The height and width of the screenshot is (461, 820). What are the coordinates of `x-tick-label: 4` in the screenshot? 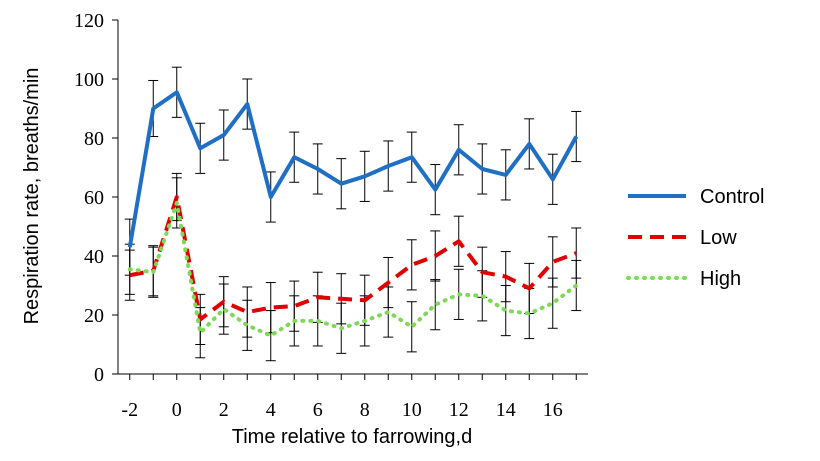 It's located at (271, 410).